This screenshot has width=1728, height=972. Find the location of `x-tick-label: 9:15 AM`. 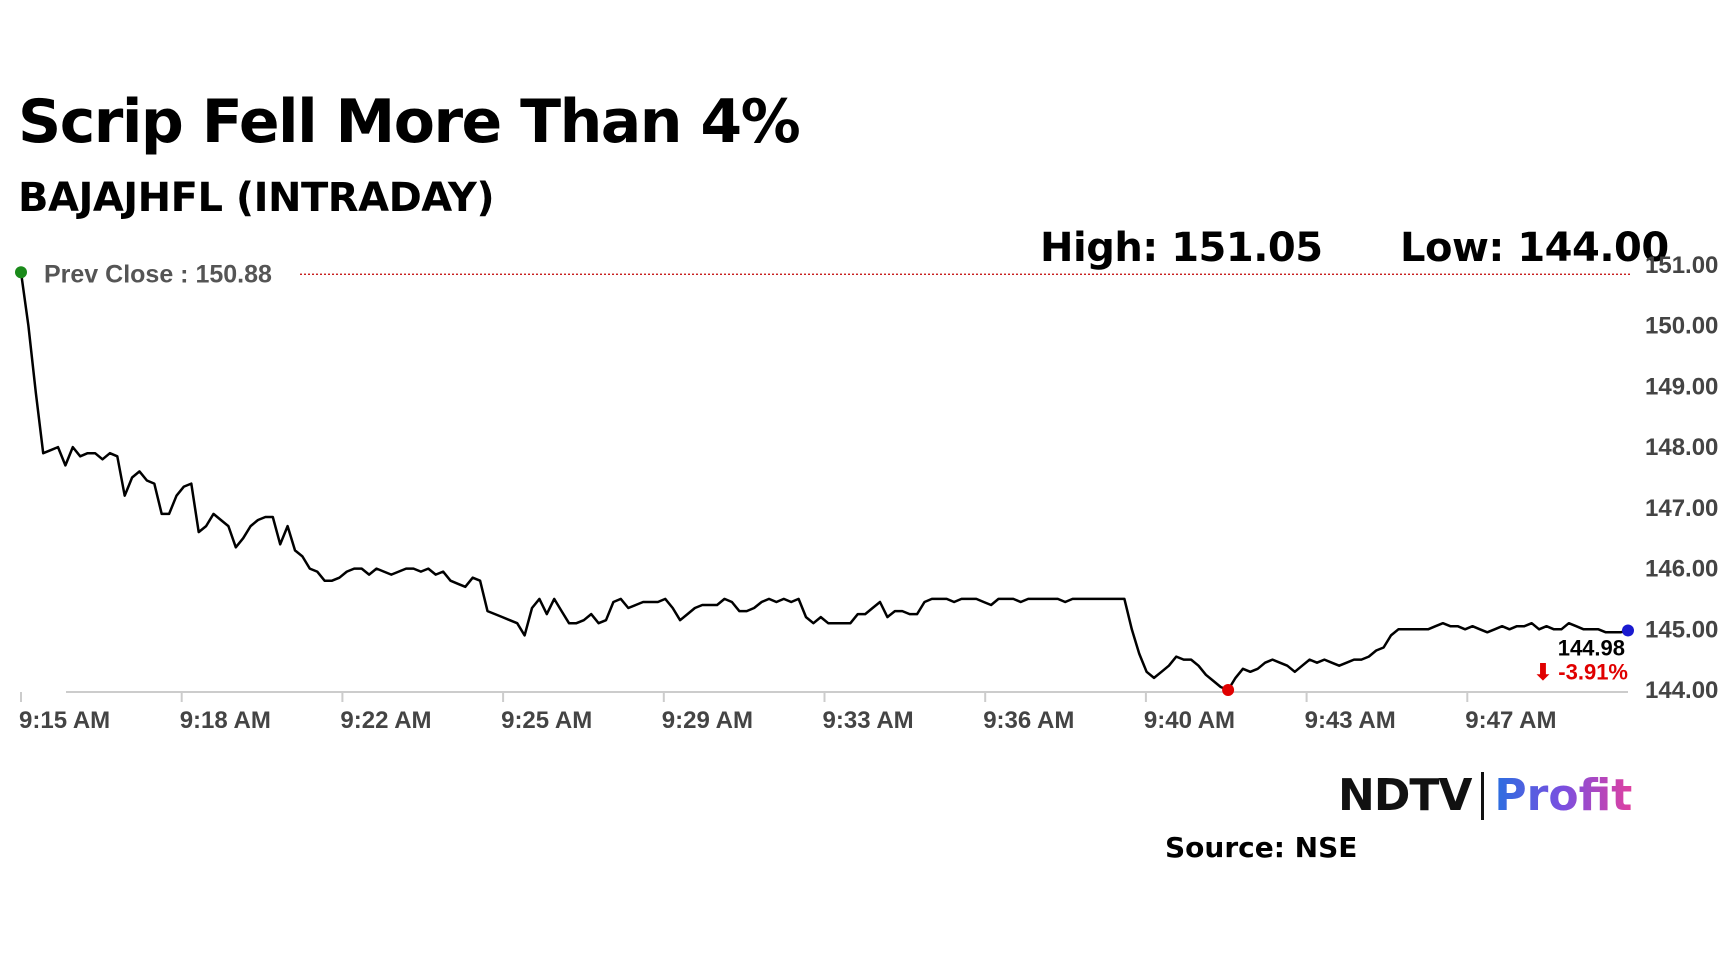

x-tick-label: 9:15 AM is located at coordinates (64, 720).